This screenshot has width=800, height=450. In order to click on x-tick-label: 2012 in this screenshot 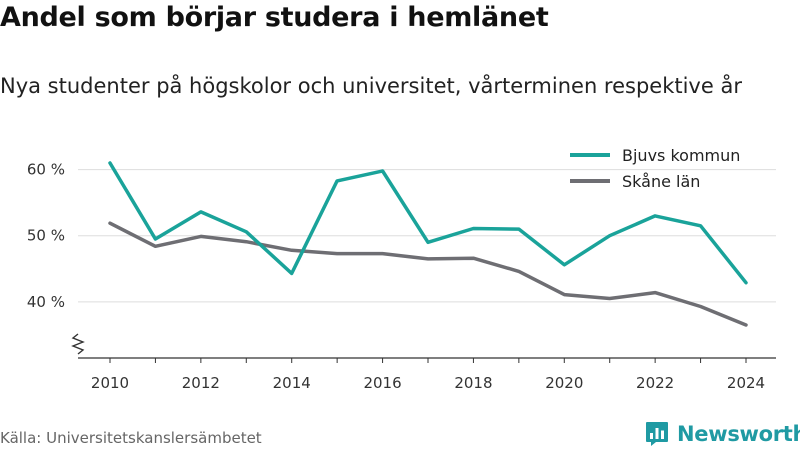, I will do `click(201, 383)`.